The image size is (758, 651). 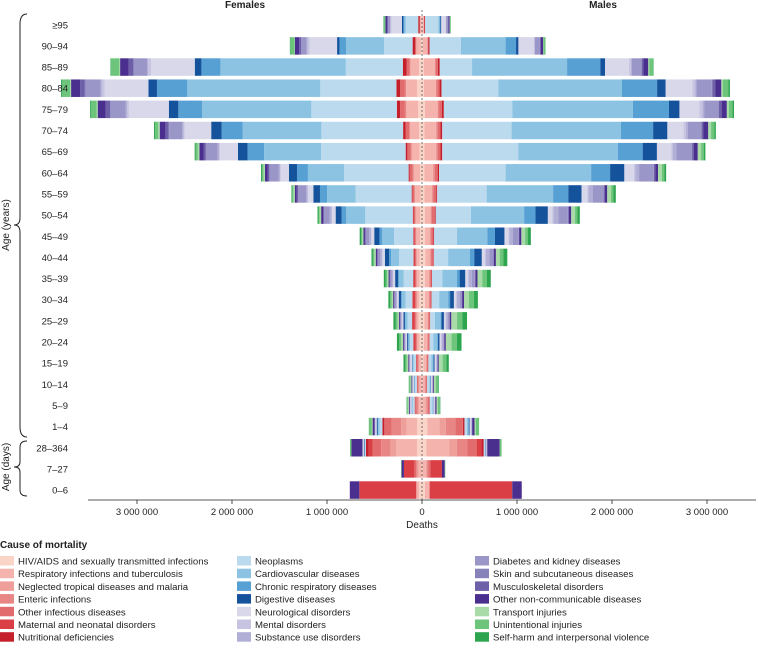 What do you see at coordinates (55, 364) in the screenshot?
I see `age-label-16: 15–19` at bounding box center [55, 364].